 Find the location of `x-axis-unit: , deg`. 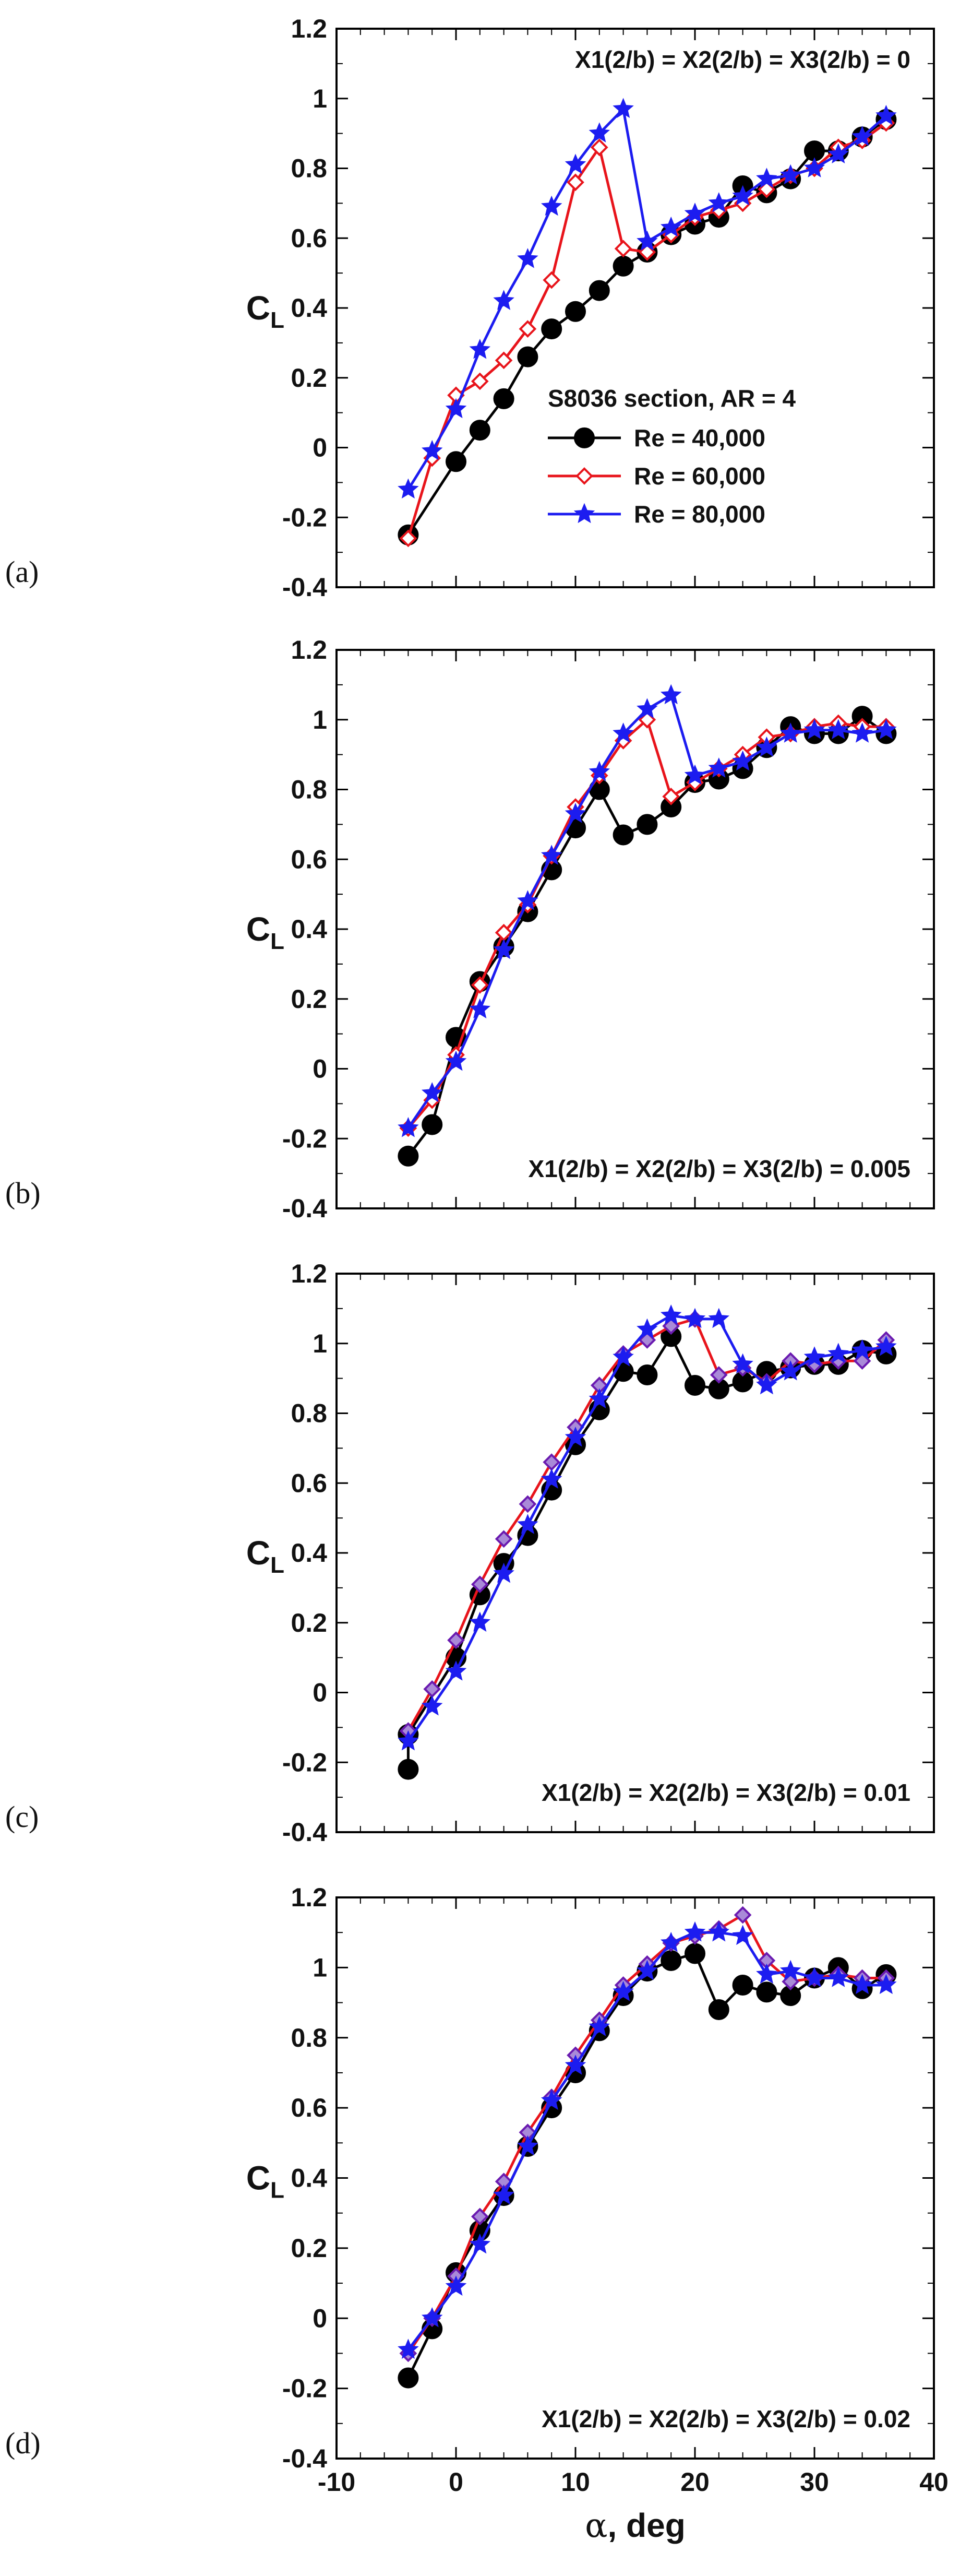

x-axis-unit: , deg is located at coordinates (646, 2525).